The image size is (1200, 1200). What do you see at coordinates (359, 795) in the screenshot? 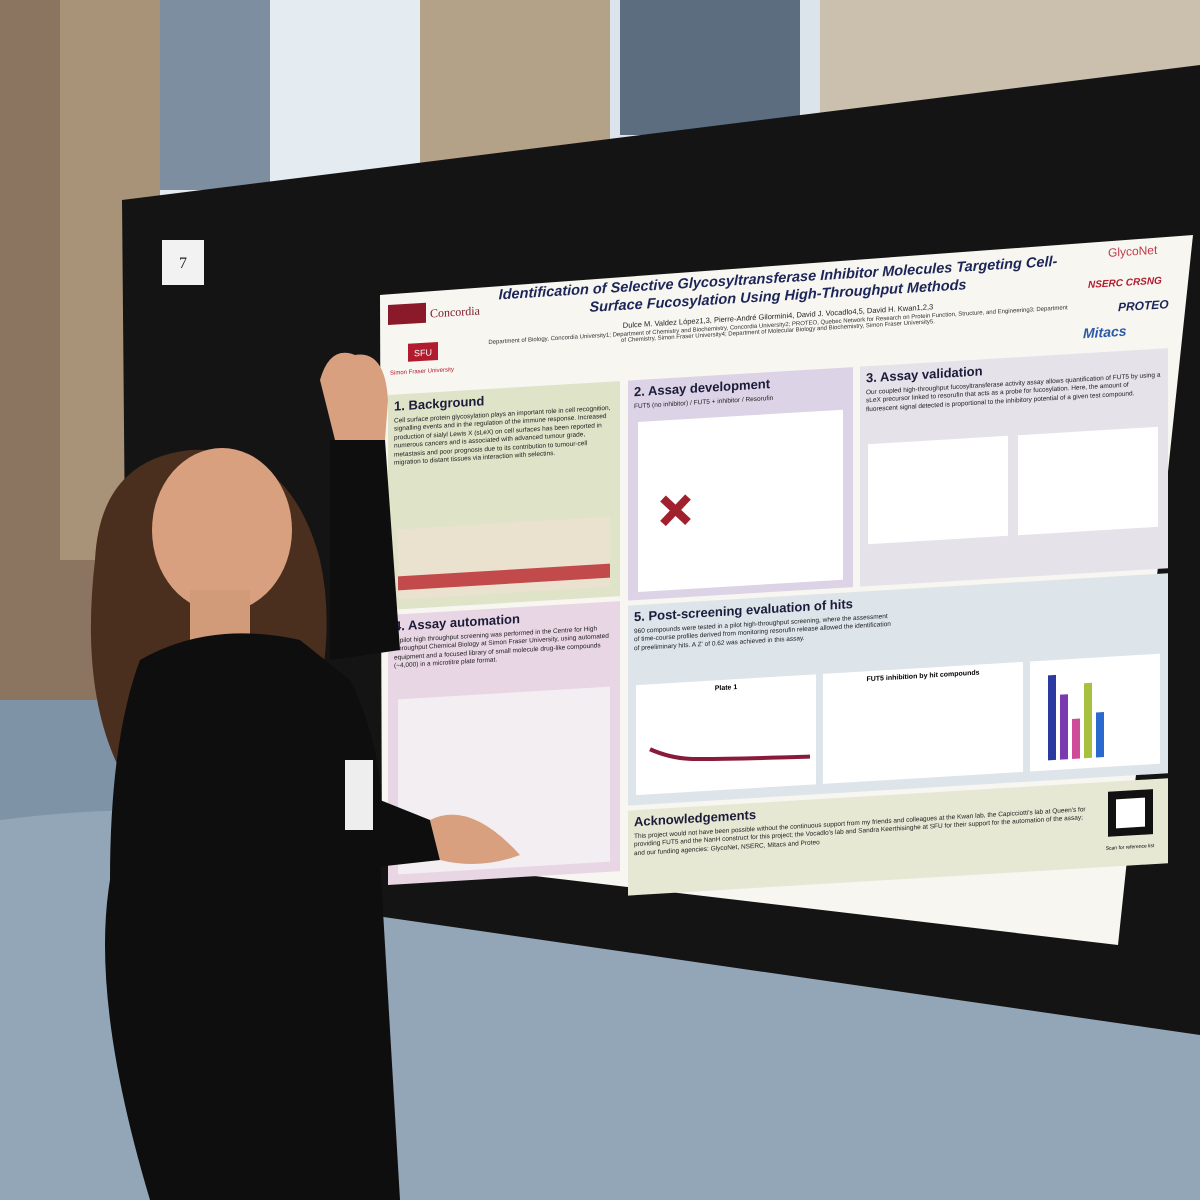
I see `name-badge` at bounding box center [359, 795].